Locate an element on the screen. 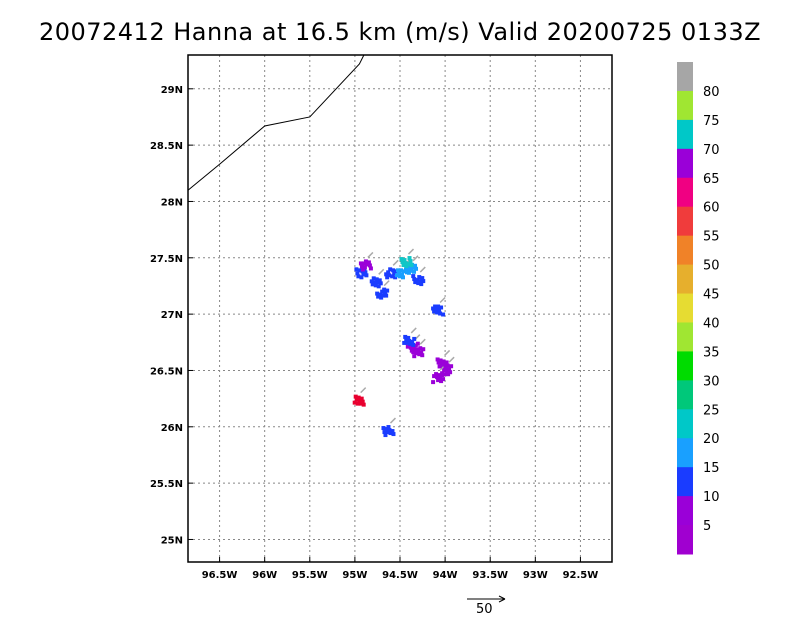 The width and height of the screenshot is (800, 618). x-tick-label: 96W is located at coordinates (264, 575).